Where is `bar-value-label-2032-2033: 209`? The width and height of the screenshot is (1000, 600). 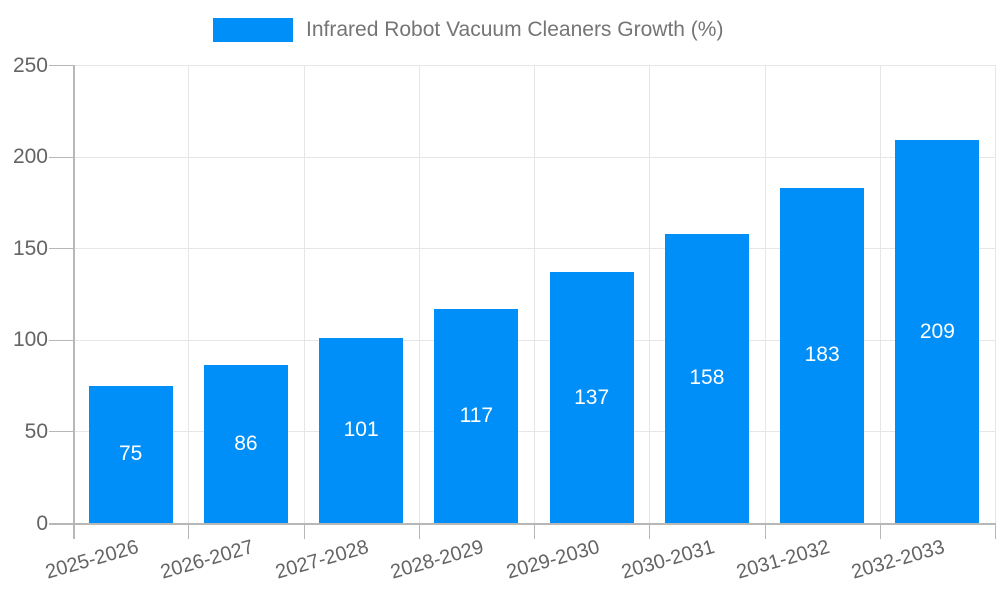
bar-value-label-2032-2033: 209 is located at coordinates (937, 331).